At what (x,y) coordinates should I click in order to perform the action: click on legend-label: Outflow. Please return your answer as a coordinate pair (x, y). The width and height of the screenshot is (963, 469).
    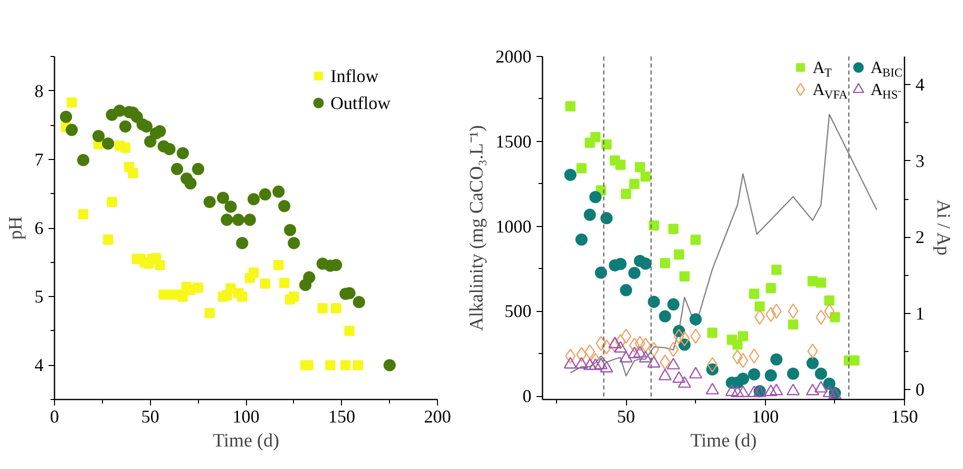
    Looking at the image, I should click on (360, 103).